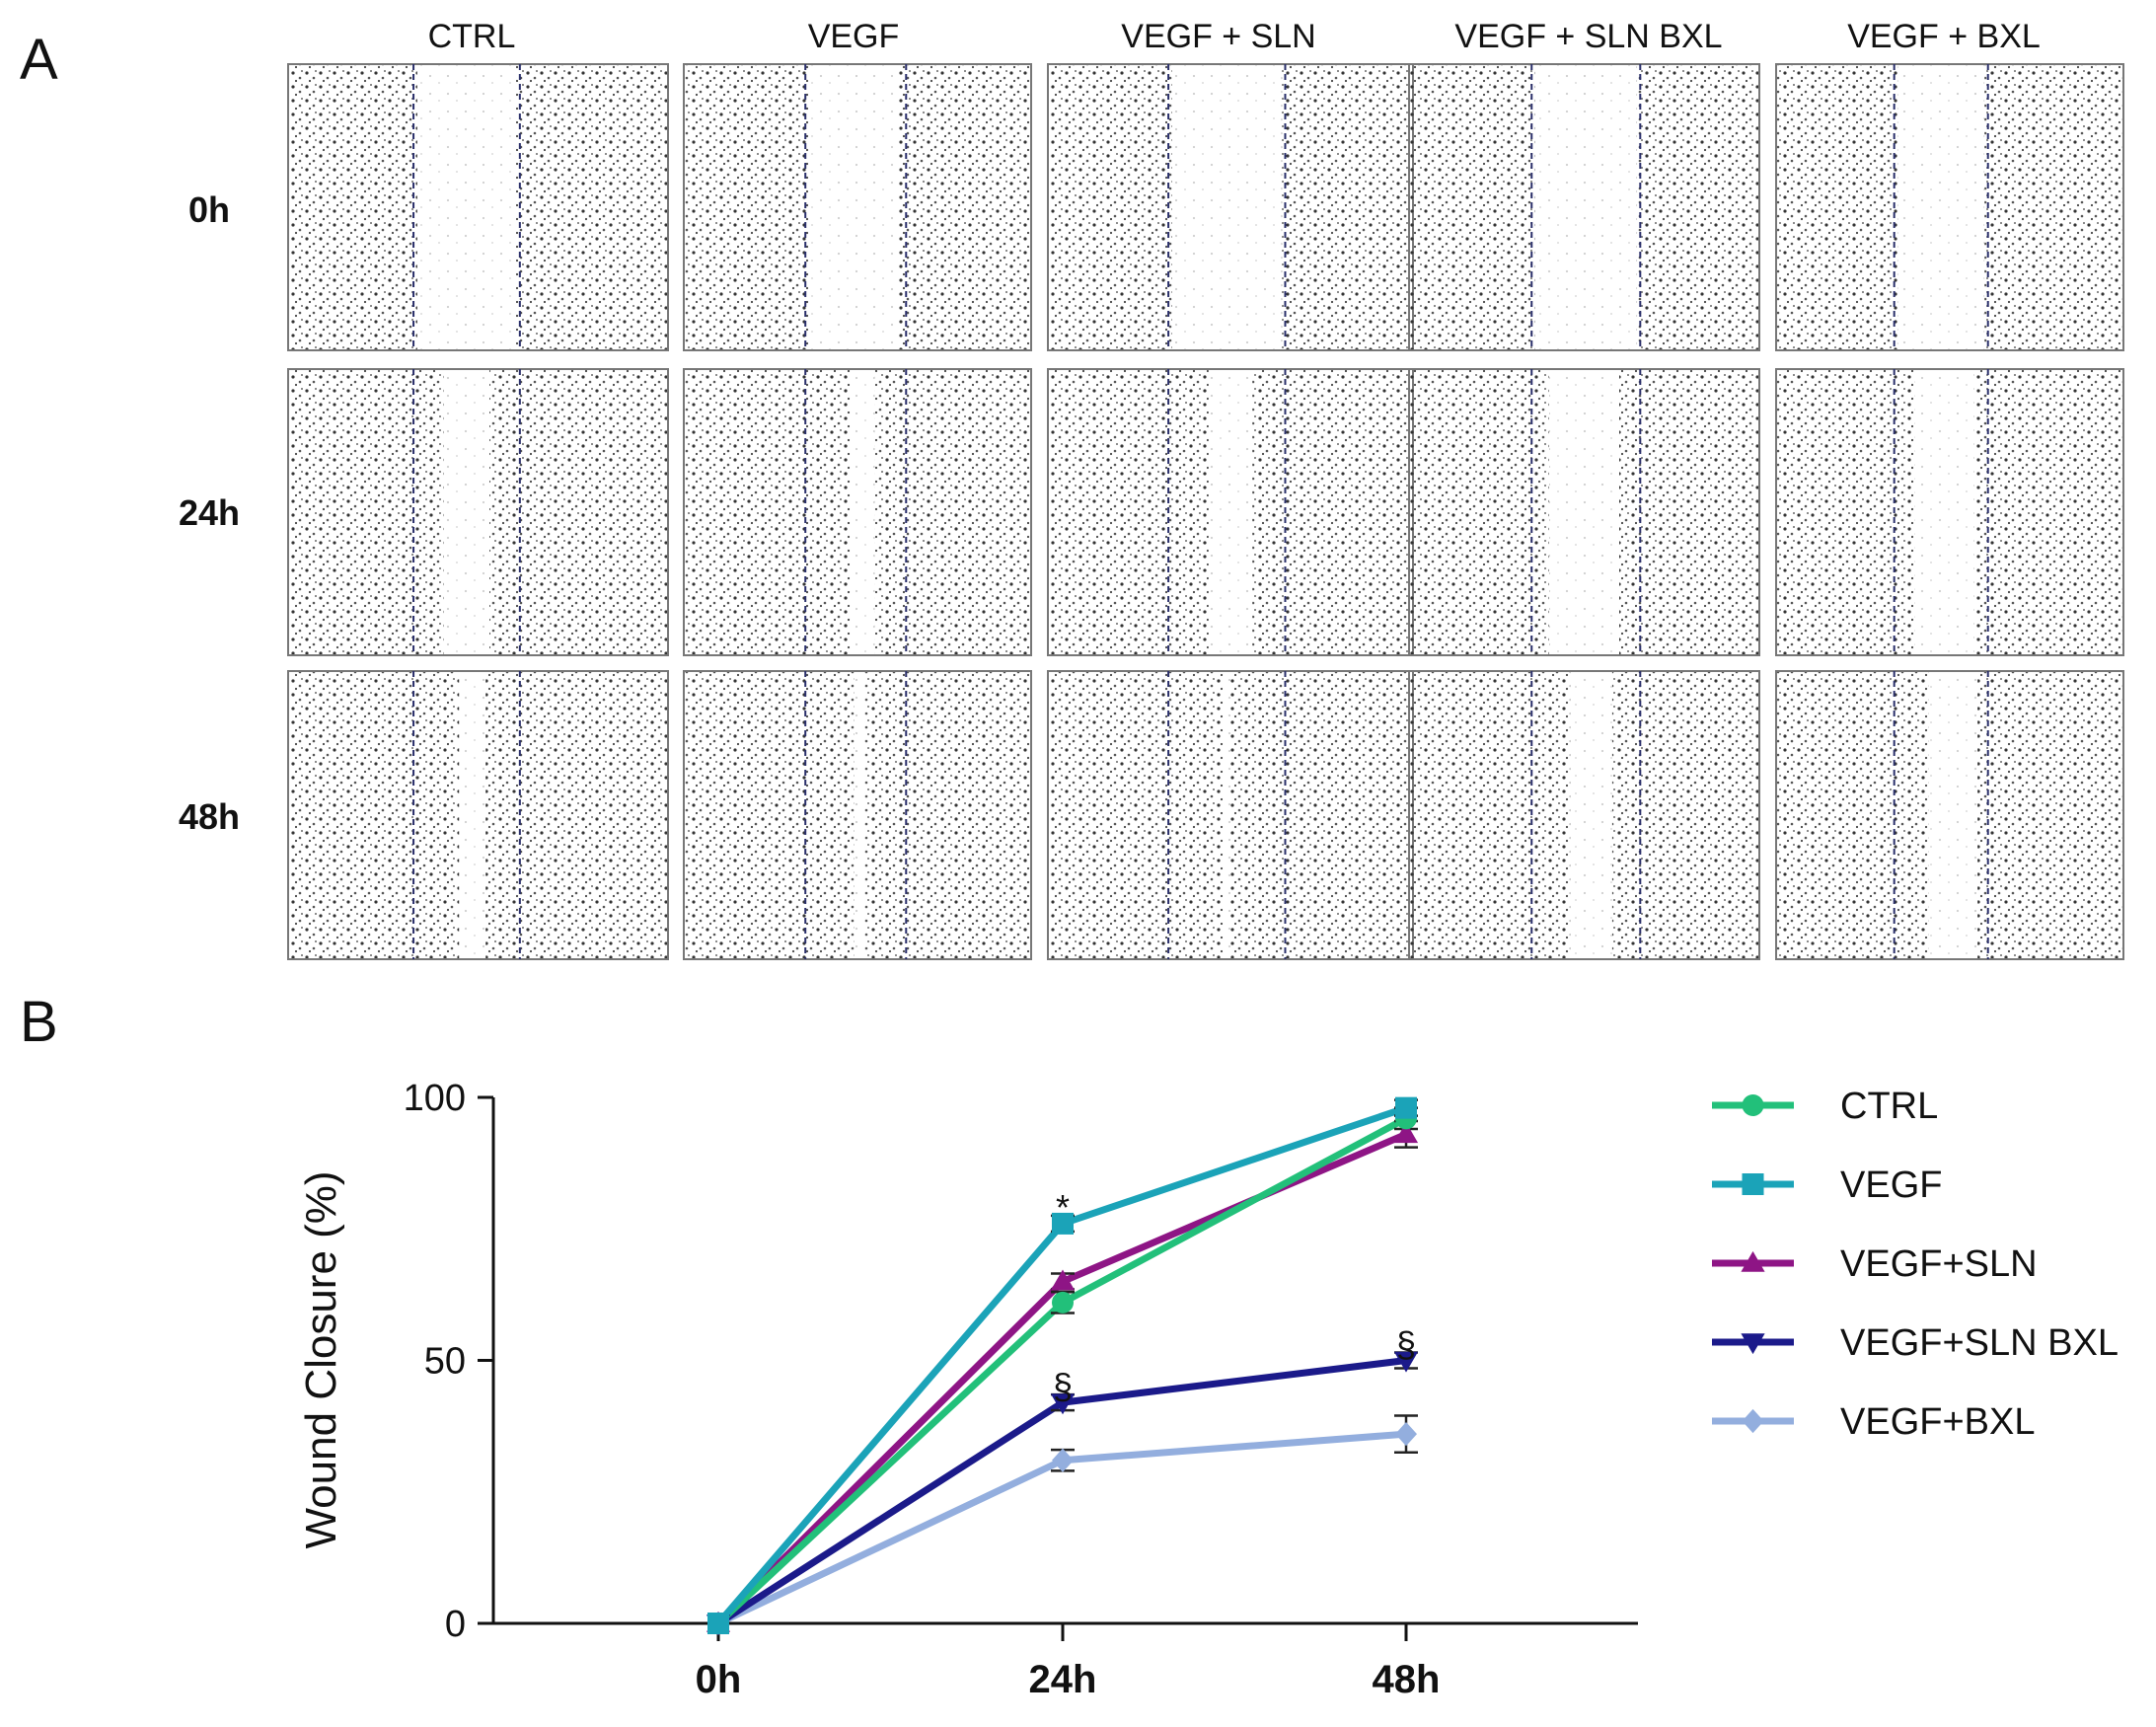 Image resolution: width=2156 pixels, height=1727 pixels. Describe the element at coordinates (1234, 1296) in the screenshot. I see `significance-annotations: * § §` at that location.